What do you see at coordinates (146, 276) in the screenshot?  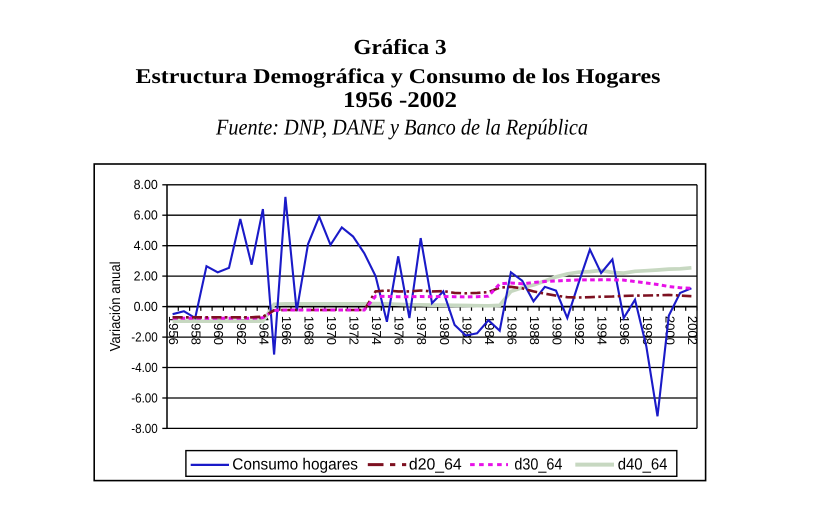 I see `svg-text: 2.00` at bounding box center [146, 276].